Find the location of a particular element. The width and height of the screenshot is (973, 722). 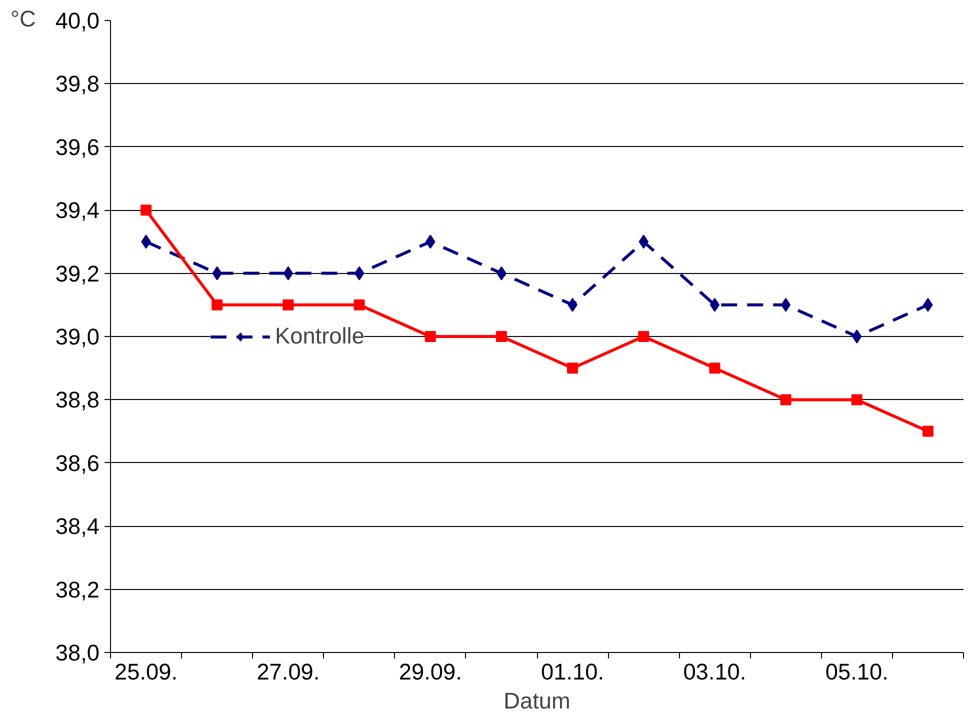

y-tick-label: 39,0 is located at coordinates (77, 337).